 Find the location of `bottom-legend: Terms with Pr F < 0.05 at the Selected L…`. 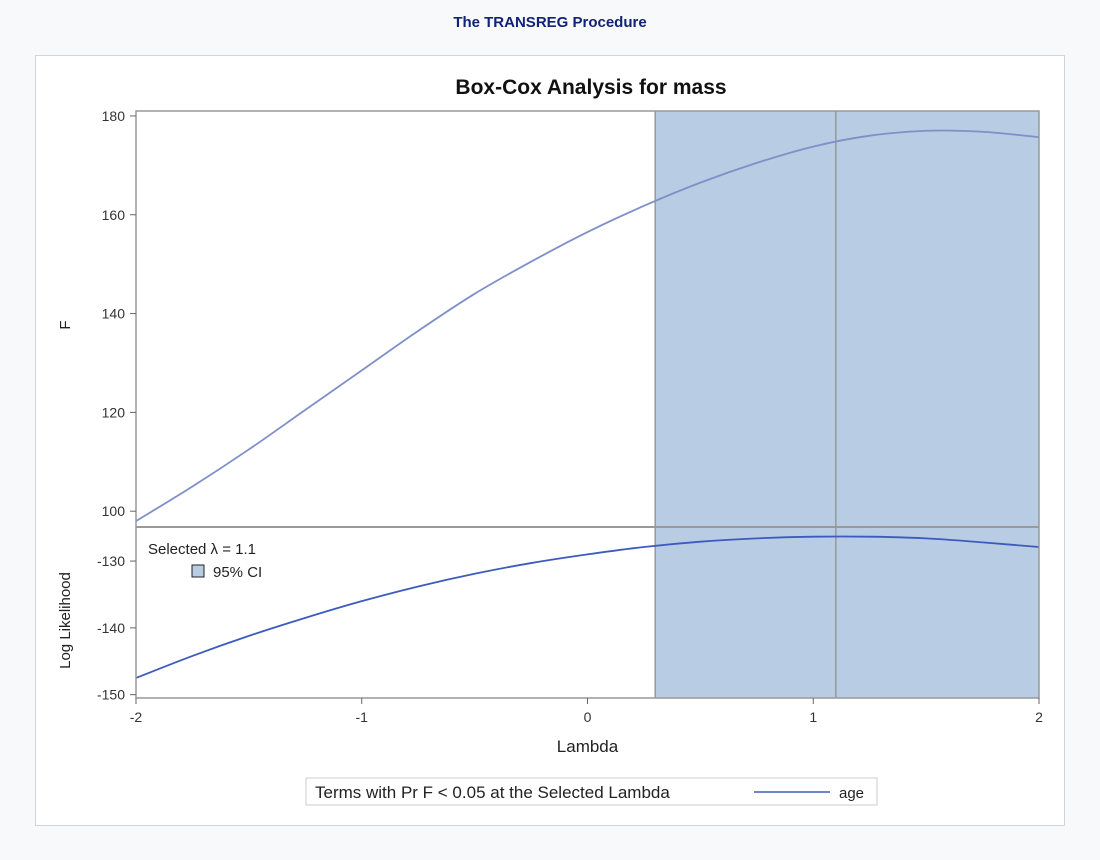

bottom-legend: Terms with Pr F < 0.05 at the Selected L… is located at coordinates (591, 791).